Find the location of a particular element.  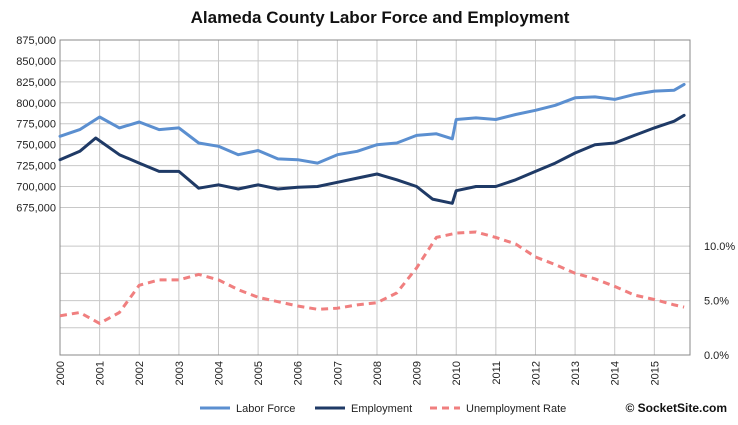

y-tick-label: 700,000 is located at coordinates (36, 188).